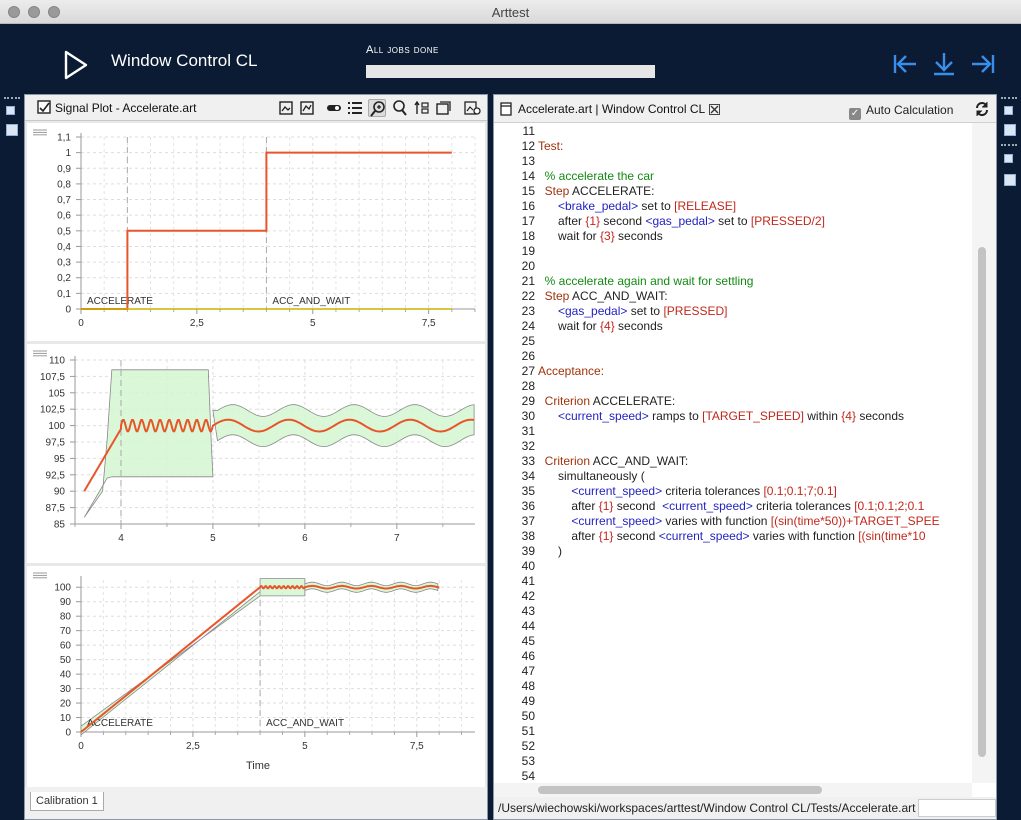  What do you see at coordinates (34, 12) in the screenshot?
I see `minimize-window-button` at bounding box center [34, 12].